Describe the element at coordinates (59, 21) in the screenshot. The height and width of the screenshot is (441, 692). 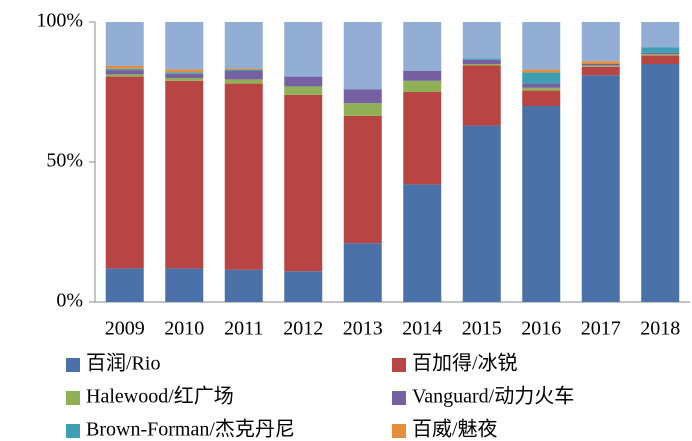
I see `y-tick-label: 100%` at that location.